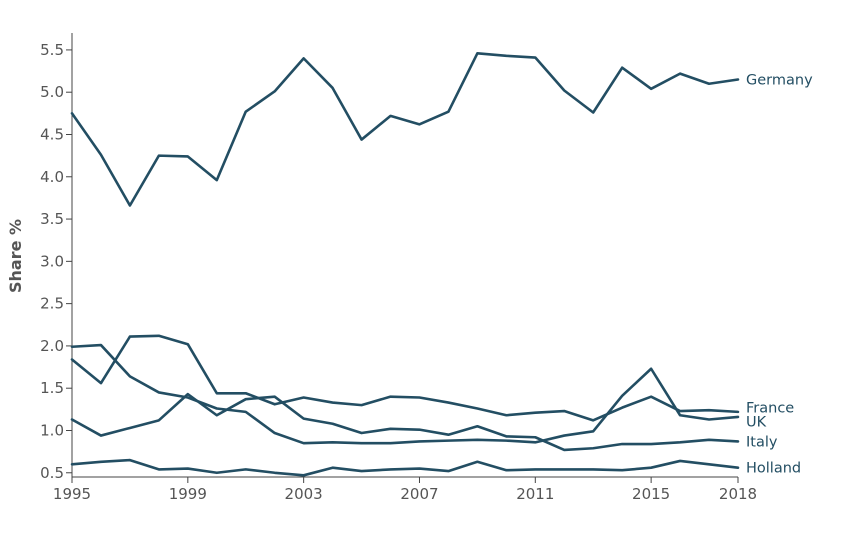  I want to click on y-tick-label: 4.5, so click(52, 134).